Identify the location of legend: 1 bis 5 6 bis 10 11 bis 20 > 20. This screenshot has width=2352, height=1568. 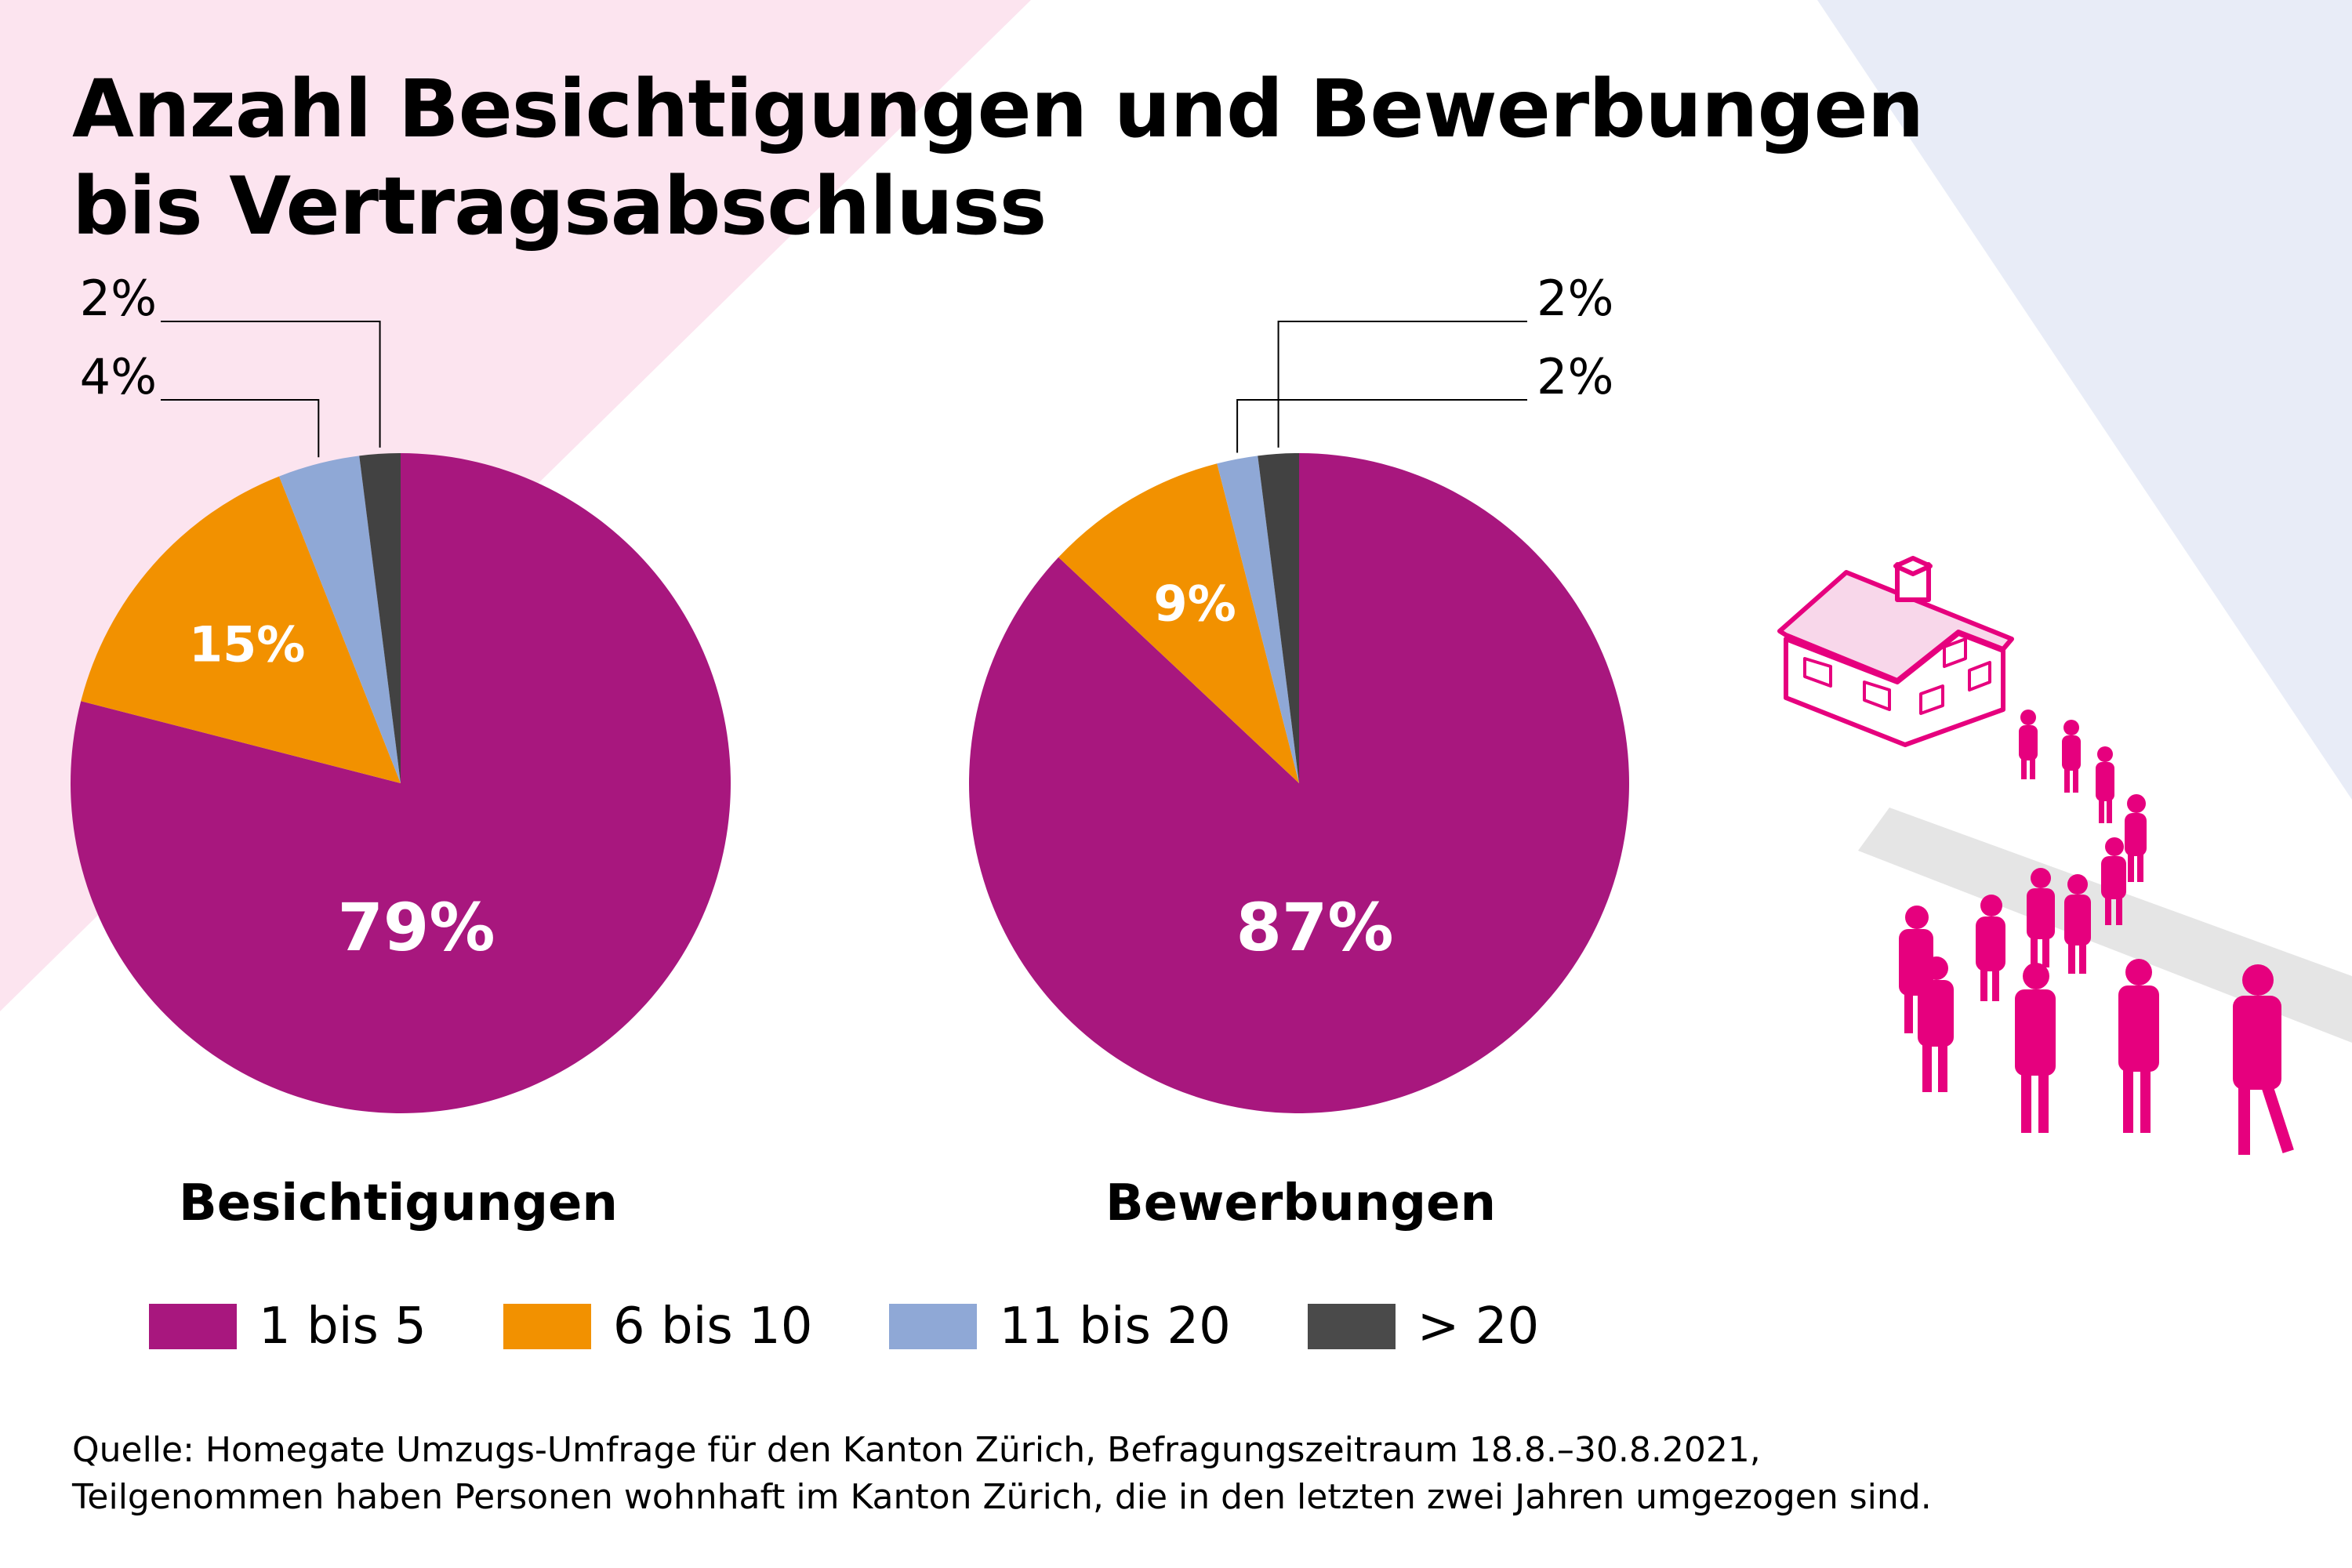
(882, 1327).